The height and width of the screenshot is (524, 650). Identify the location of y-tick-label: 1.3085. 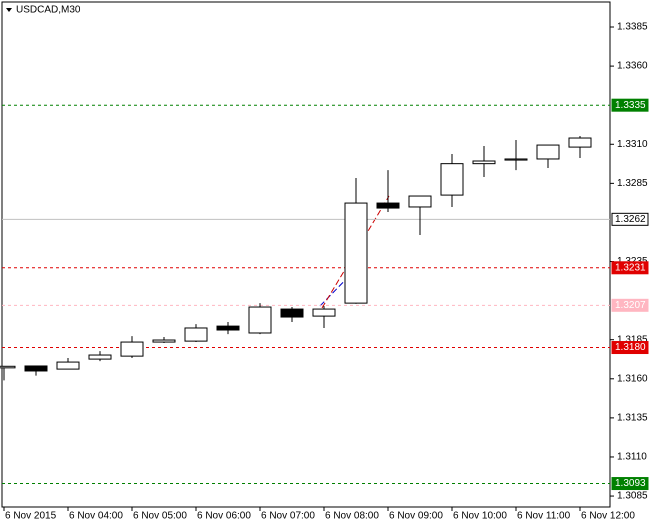
(632, 496).